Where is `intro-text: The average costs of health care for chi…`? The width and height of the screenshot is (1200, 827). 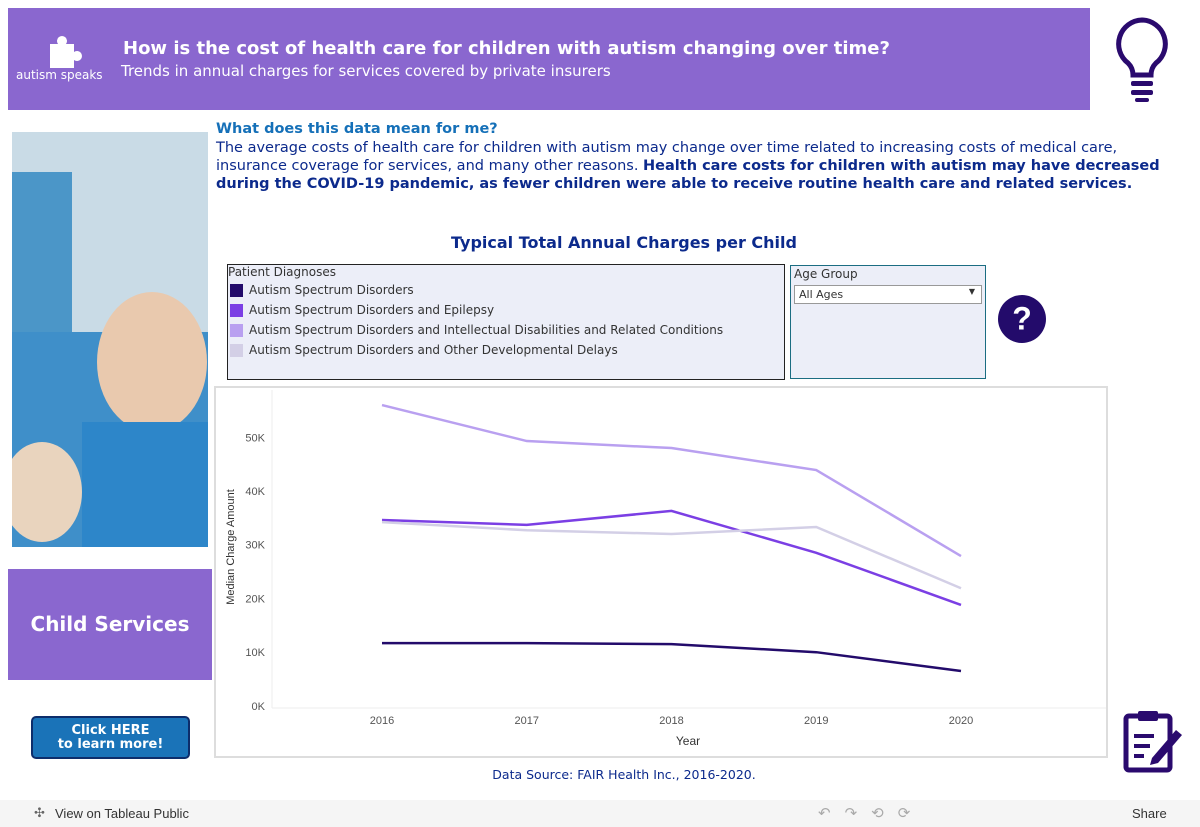 intro-text: The average costs of health care for chi… is located at coordinates (667, 157).